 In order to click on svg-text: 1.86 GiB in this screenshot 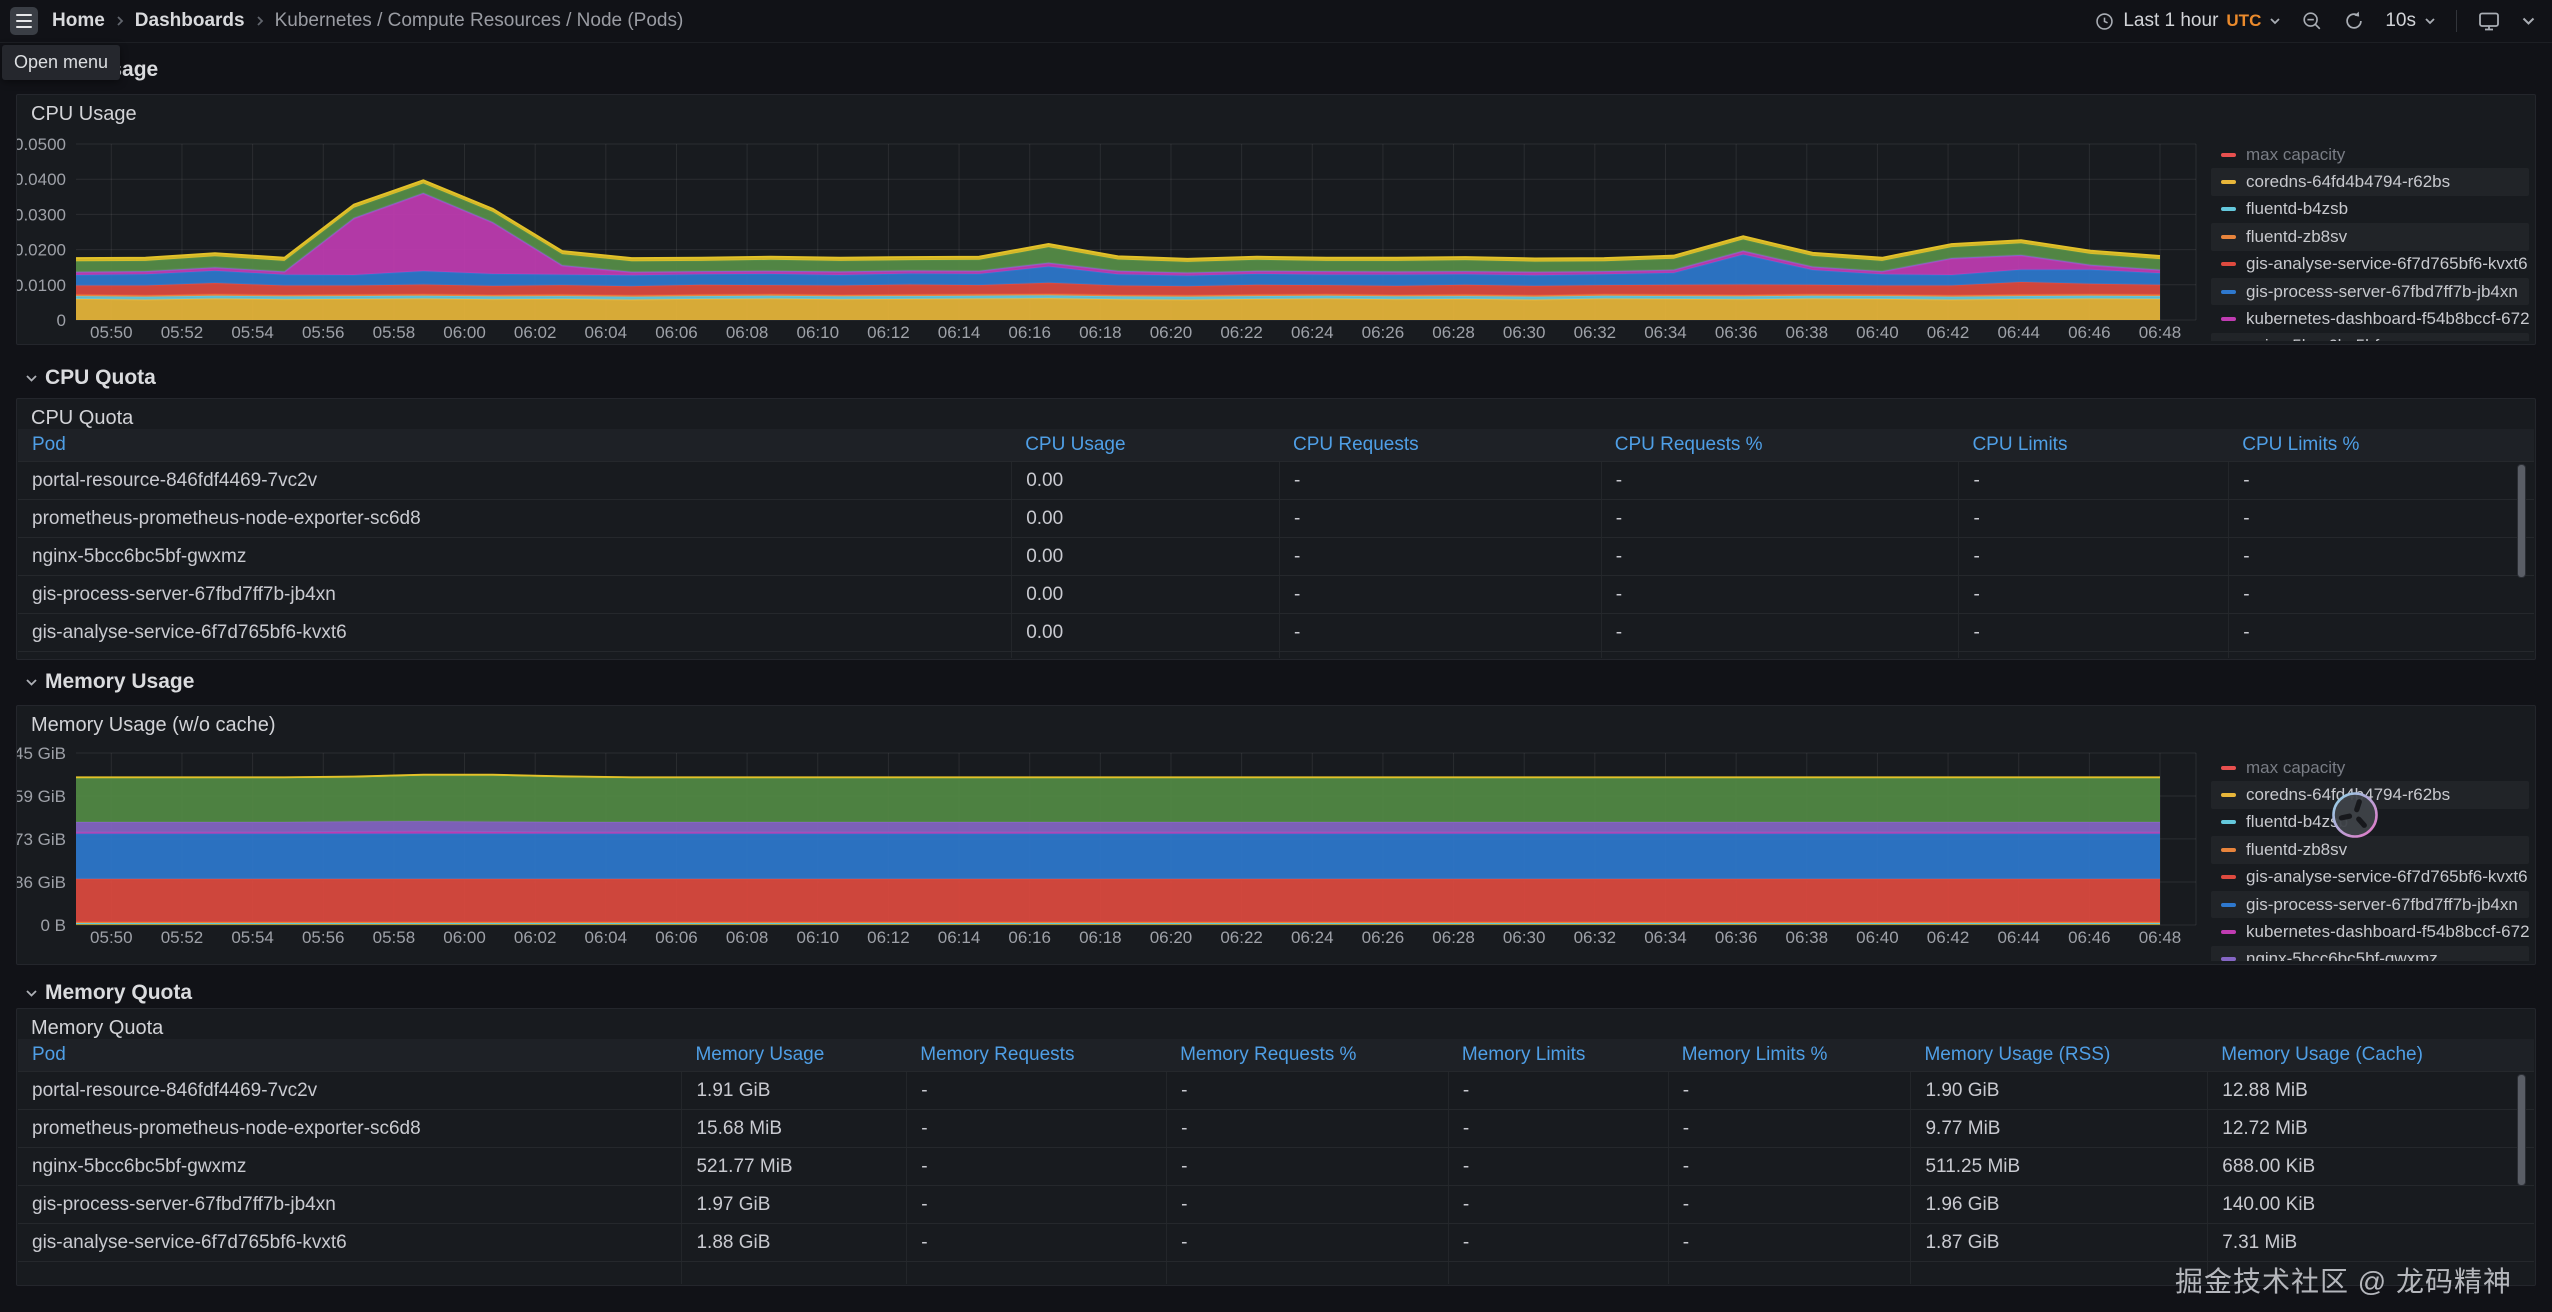, I will do `click(41, 882)`.